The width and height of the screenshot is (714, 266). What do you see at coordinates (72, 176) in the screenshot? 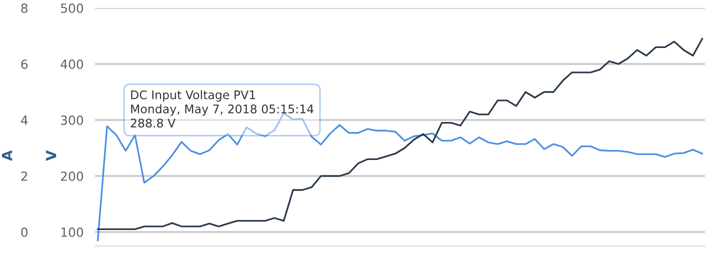
I see `y-tick-label: 200` at bounding box center [72, 176].